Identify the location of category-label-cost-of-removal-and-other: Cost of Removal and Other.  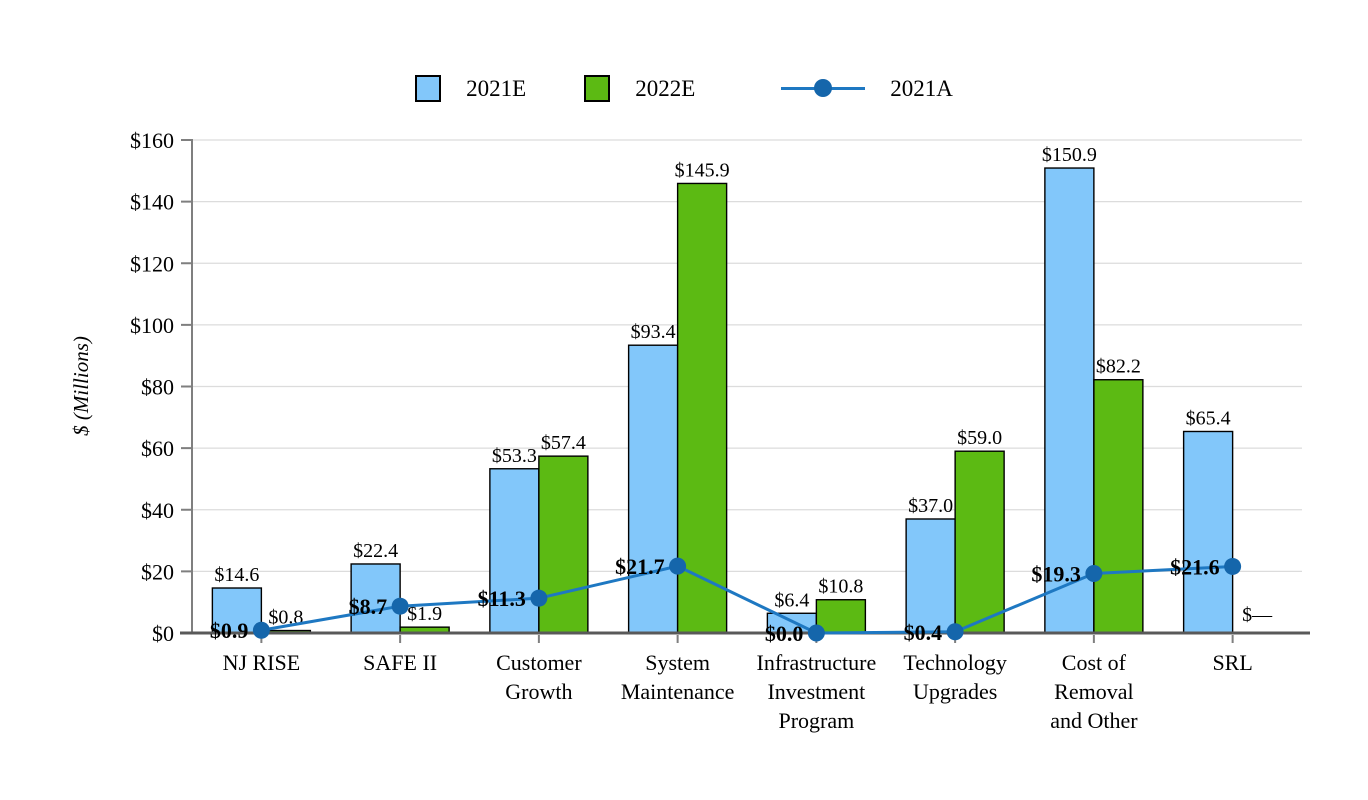
(1094, 691).